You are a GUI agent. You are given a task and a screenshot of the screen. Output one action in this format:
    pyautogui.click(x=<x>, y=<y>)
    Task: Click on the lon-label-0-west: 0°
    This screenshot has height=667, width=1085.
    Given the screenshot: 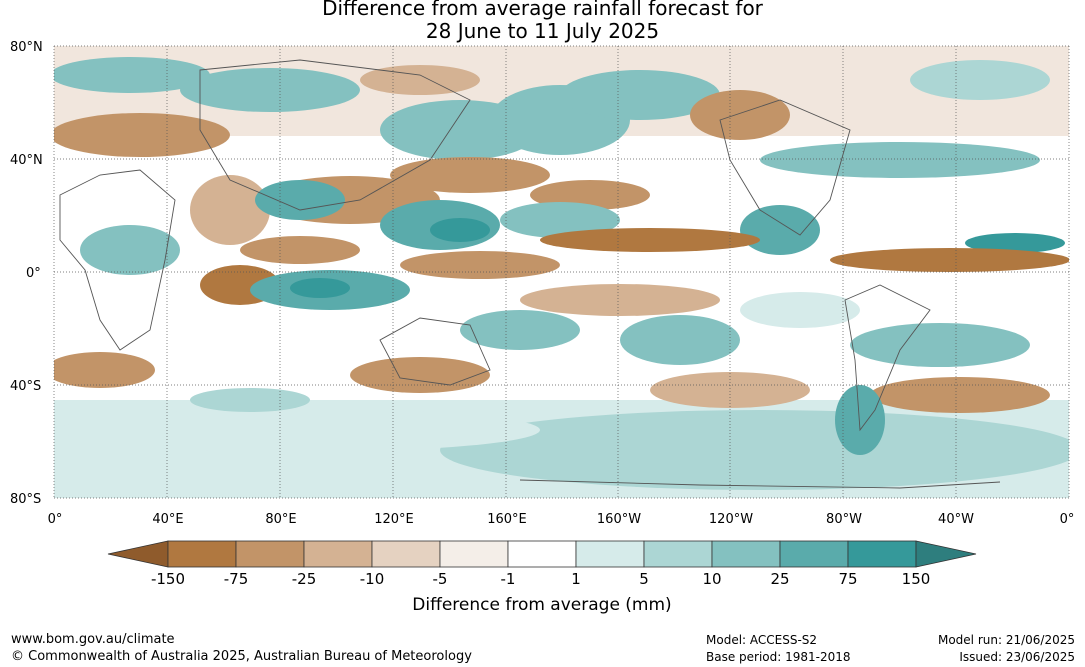 What is the action you would take?
    pyautogui.click(x=55, y=519)
    